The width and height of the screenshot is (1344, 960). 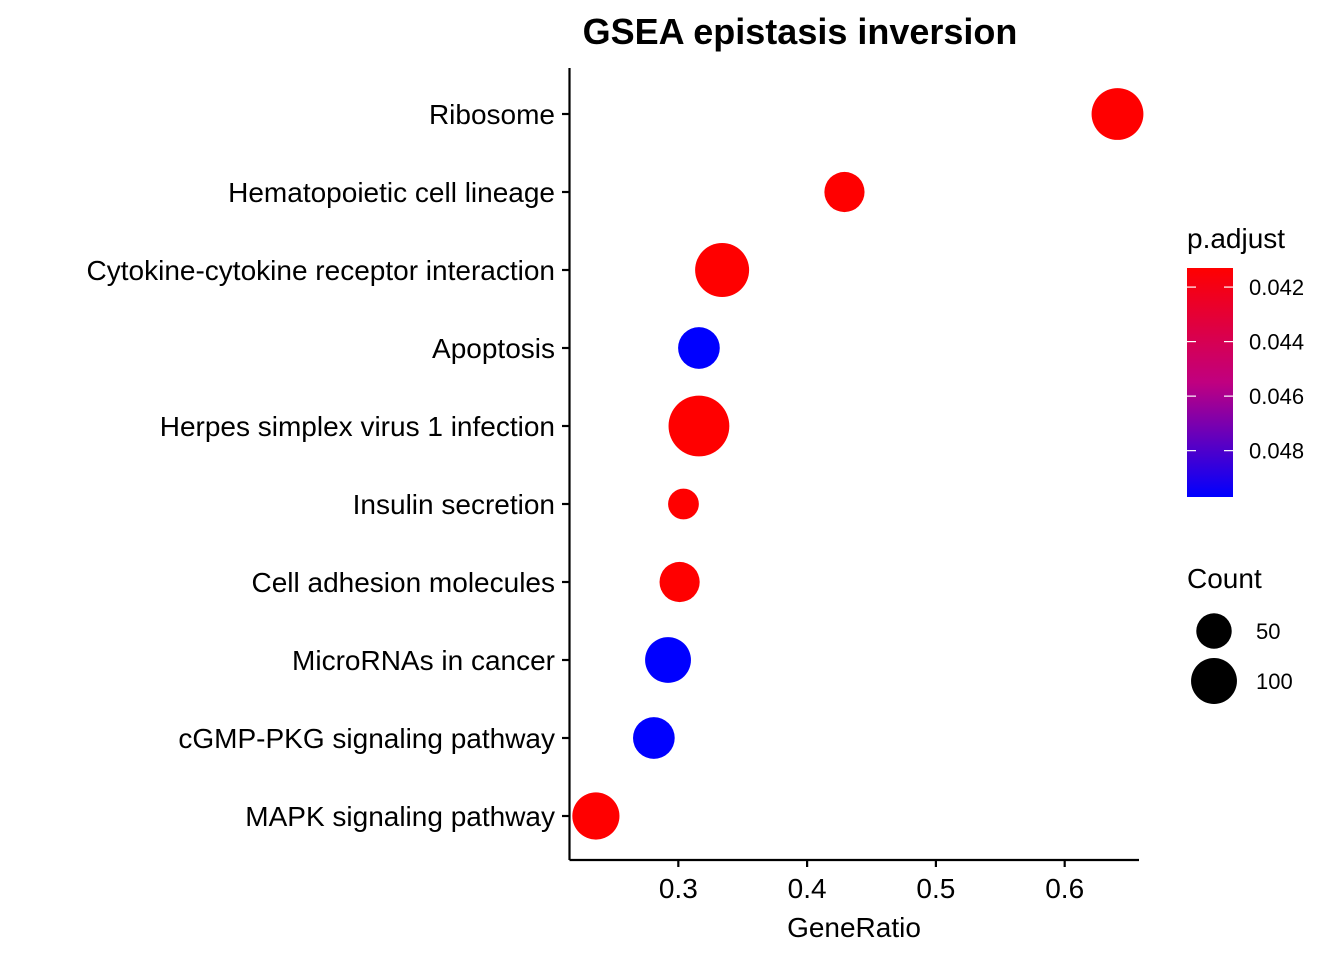 I want to click on y-tick-label: Cytokine-cytokine receptor interaction, so click(x=321, y=270).